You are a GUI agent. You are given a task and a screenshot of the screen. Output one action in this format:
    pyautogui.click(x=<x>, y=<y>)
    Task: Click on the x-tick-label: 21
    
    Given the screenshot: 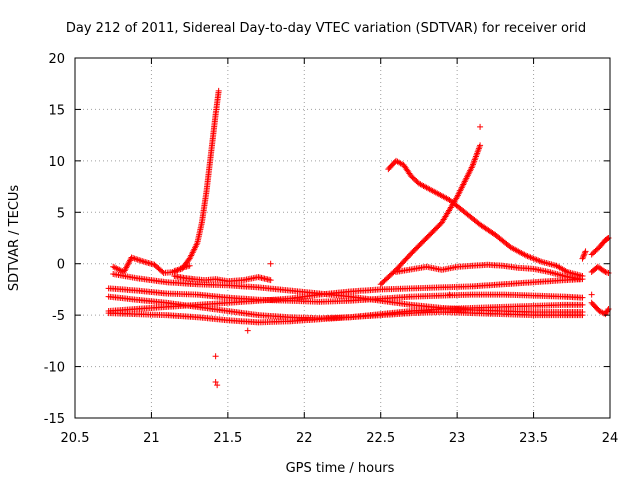 What is the action you would take?
    pyautogui.click(x=151, y=438)
    